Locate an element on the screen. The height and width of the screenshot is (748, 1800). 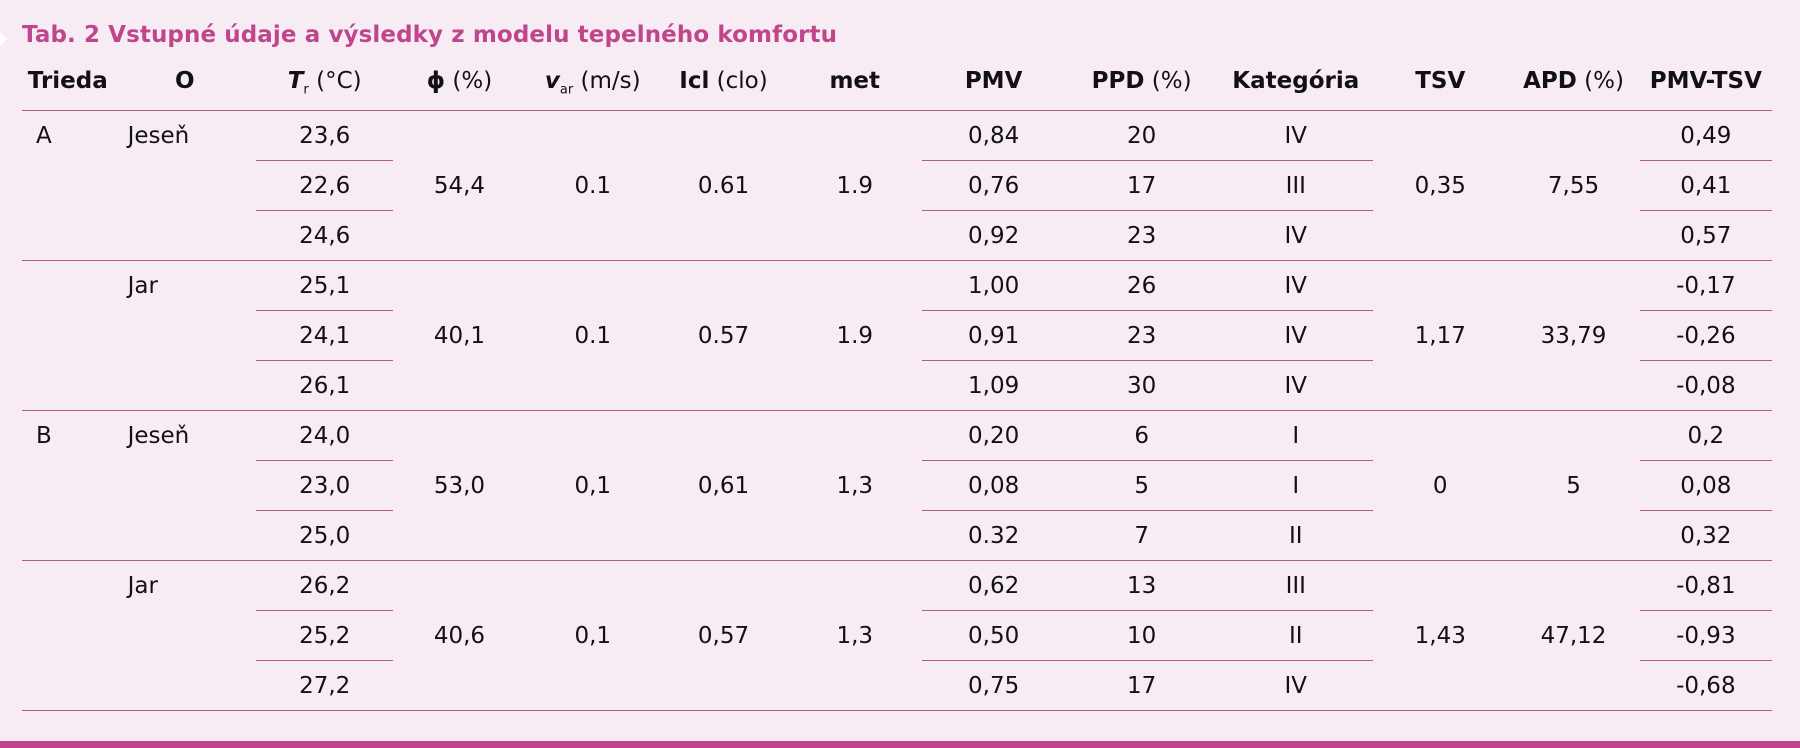
cell-var: 0,1 is located at coordinates (592, 636).